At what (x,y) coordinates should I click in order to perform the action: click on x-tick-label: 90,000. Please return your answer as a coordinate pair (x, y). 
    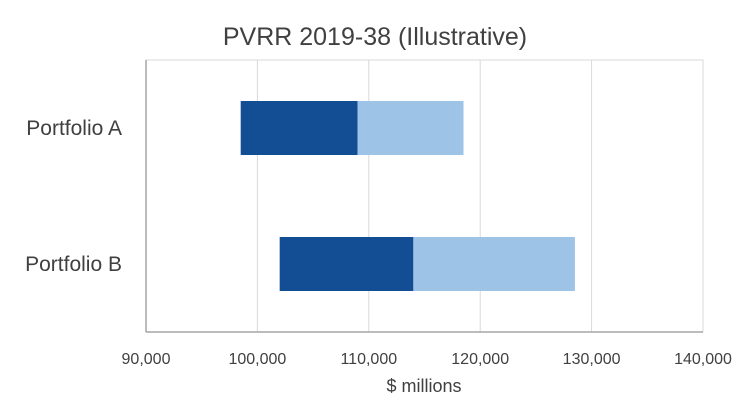
    Looking at the image, I should click on (146, 359).